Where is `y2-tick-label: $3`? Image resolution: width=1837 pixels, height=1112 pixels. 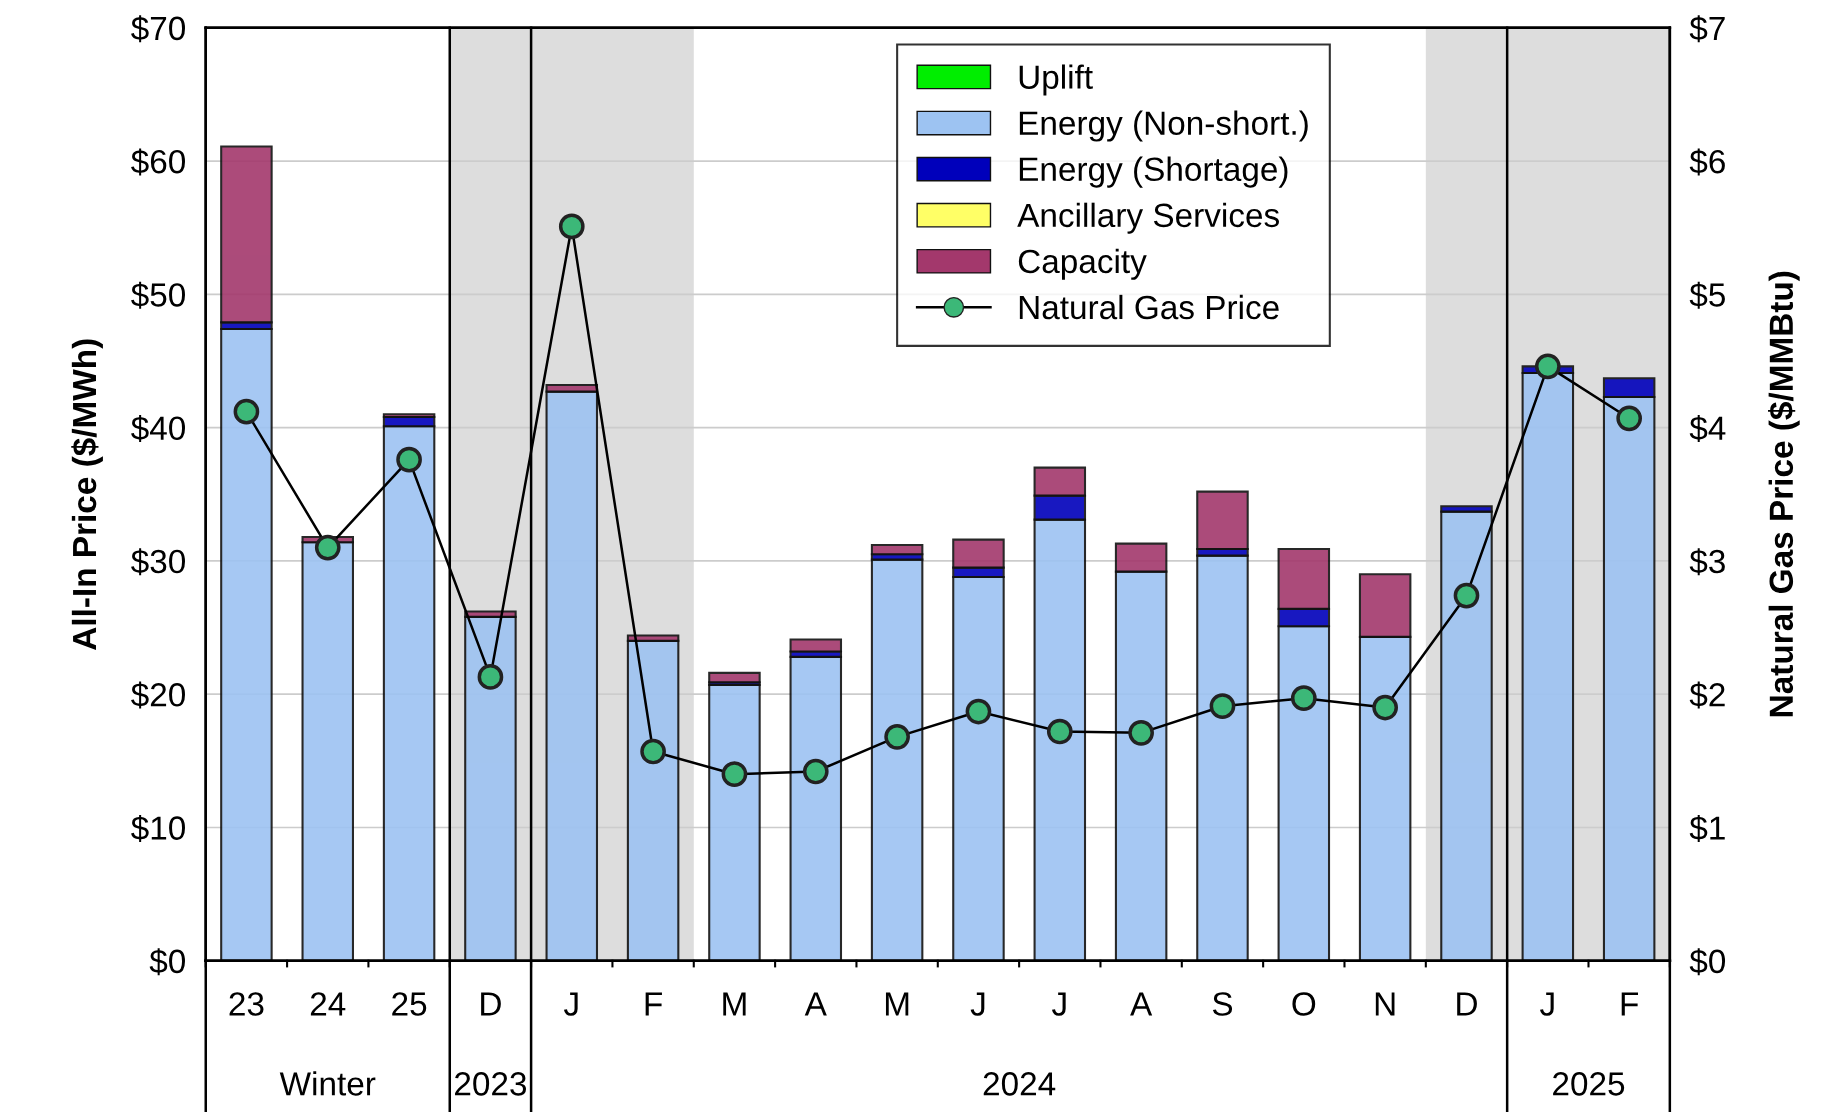 y2-tick-label: $3 is located at coordinates (1707, 562).